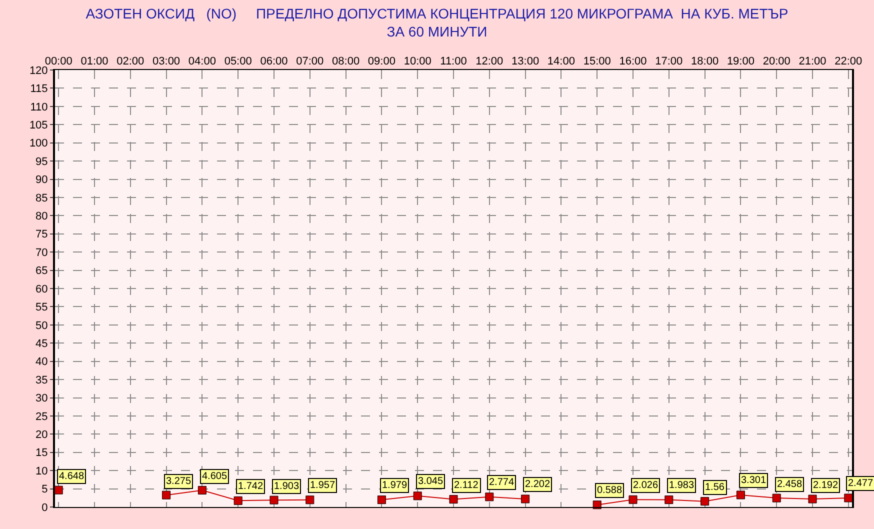 This screenshot has height=529, width=874. I want to click on data-label: 4.605, so click(215, 476).